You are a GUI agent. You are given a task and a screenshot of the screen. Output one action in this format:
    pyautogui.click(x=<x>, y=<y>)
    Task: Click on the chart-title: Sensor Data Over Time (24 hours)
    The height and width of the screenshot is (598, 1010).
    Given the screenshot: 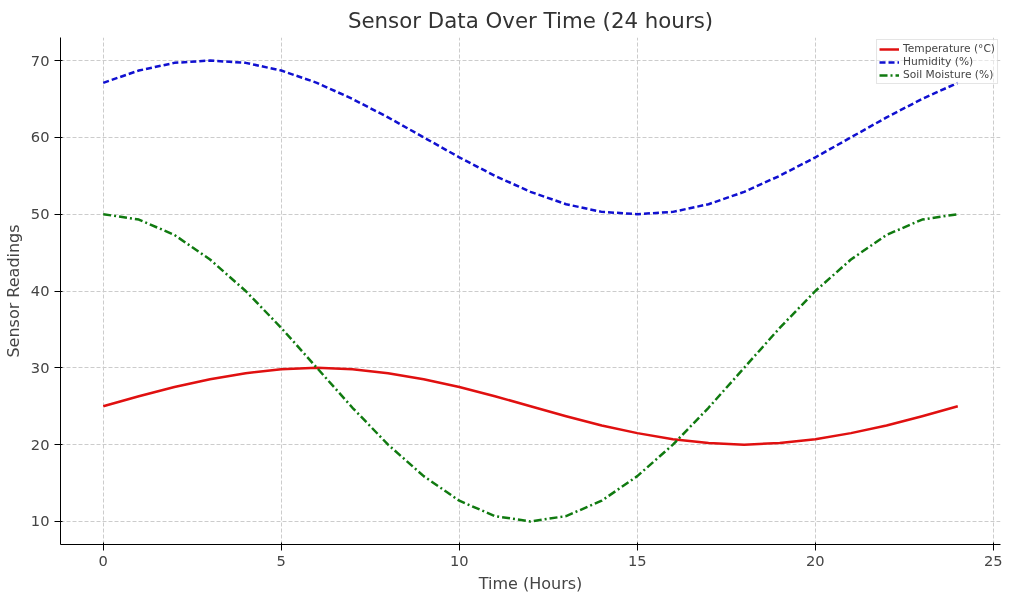 What is the action you would take?
    pyautogui.click(x=530, y=20)
    